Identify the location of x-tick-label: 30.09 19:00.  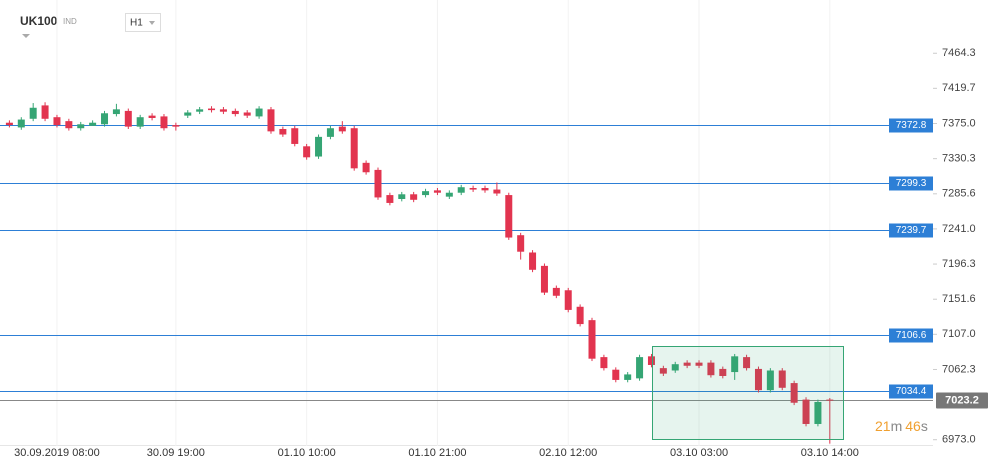
(176, 453).